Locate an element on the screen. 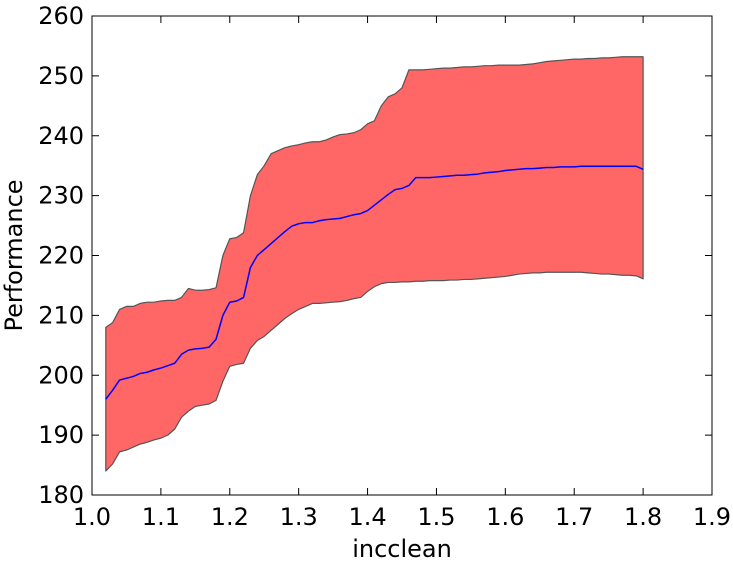  y-tick-label: 260 is located at coordinates (61, 16).